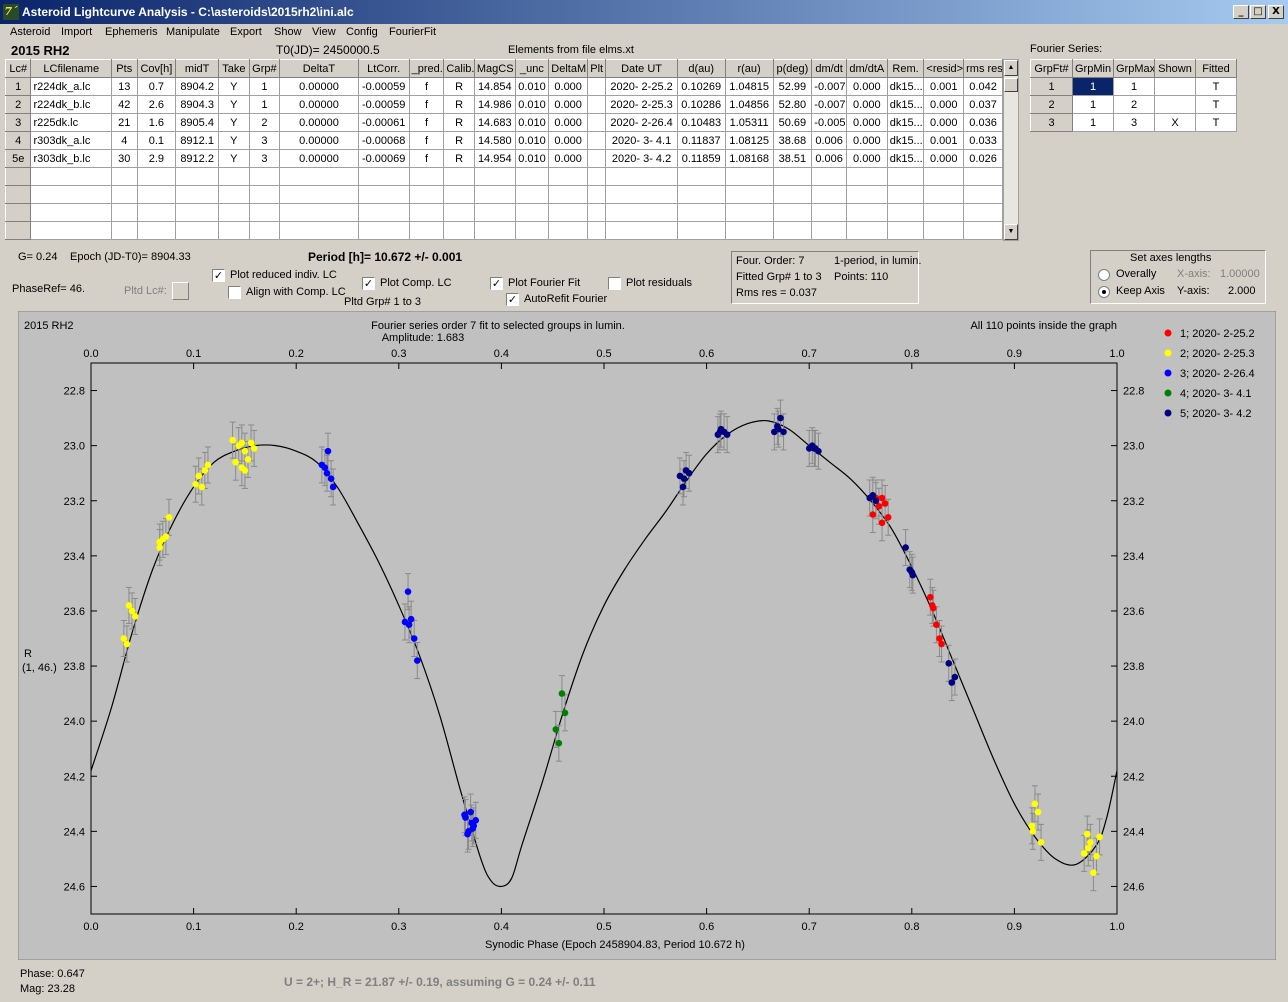 This screenshot has height=1002, width=1288. Describe the element at coordinates (18, 86) in the screenshot. I see `row-header: 1` at that location.